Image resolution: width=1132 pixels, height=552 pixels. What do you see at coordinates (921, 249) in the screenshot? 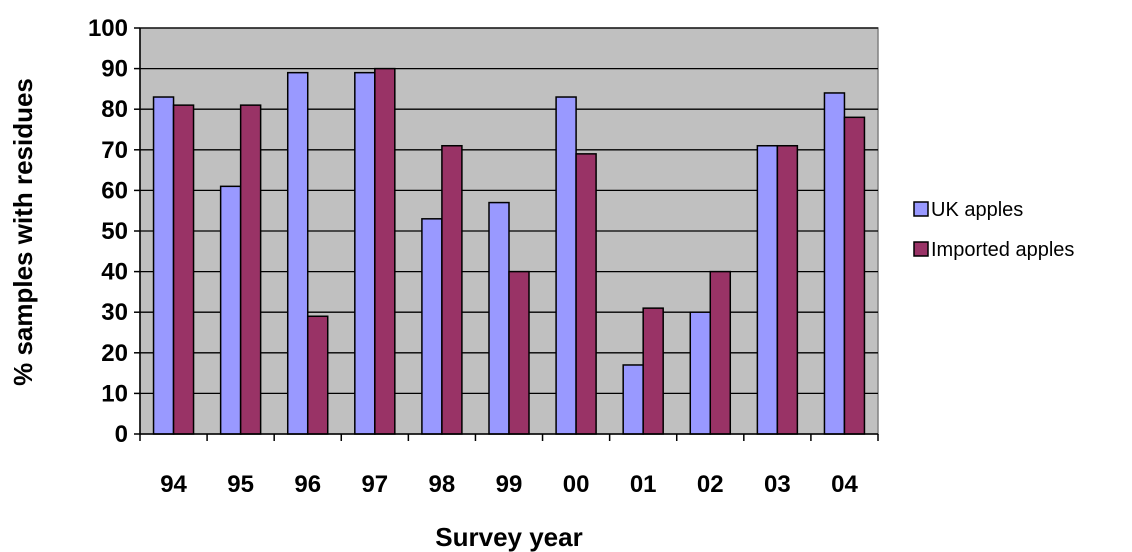
I see `legend-swatch-imported-apples` at bounding box center [921, 249].